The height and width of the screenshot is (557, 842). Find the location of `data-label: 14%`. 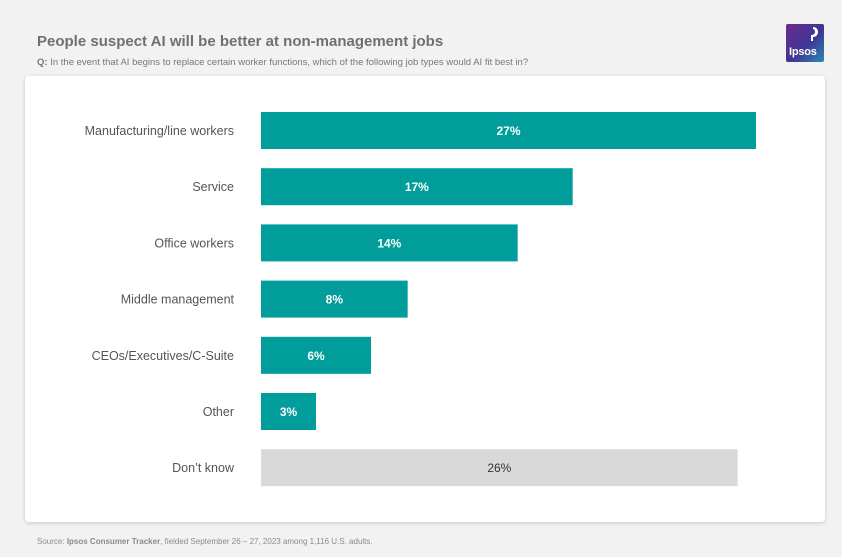

data-label: 14% is located at coordinates (389, 243).